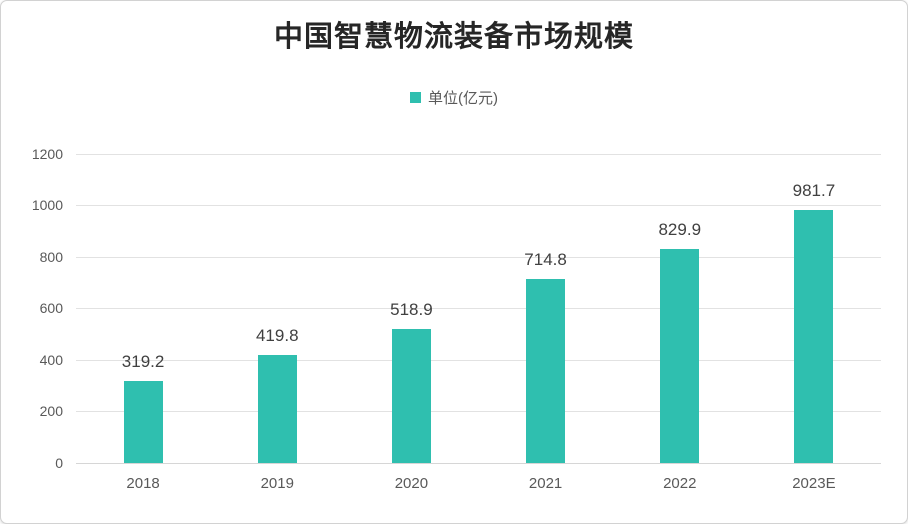 This screenshot has height=524, width=908. I want to click on bar-value-label: 981.7, so click(814, 190).